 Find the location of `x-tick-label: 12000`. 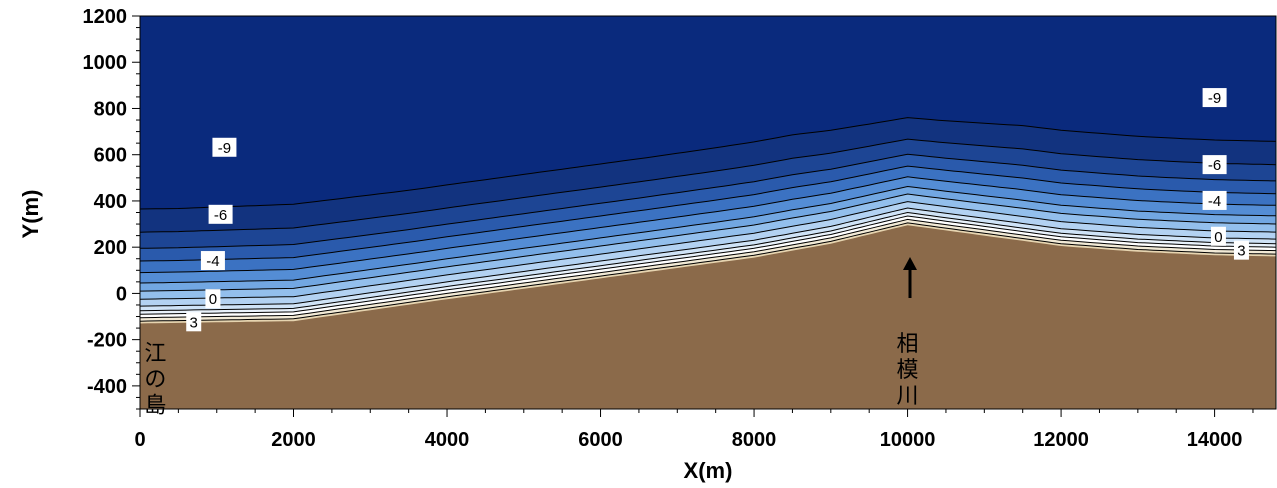

x-tick-label: 12000 is located at coordinates (1061, 440).